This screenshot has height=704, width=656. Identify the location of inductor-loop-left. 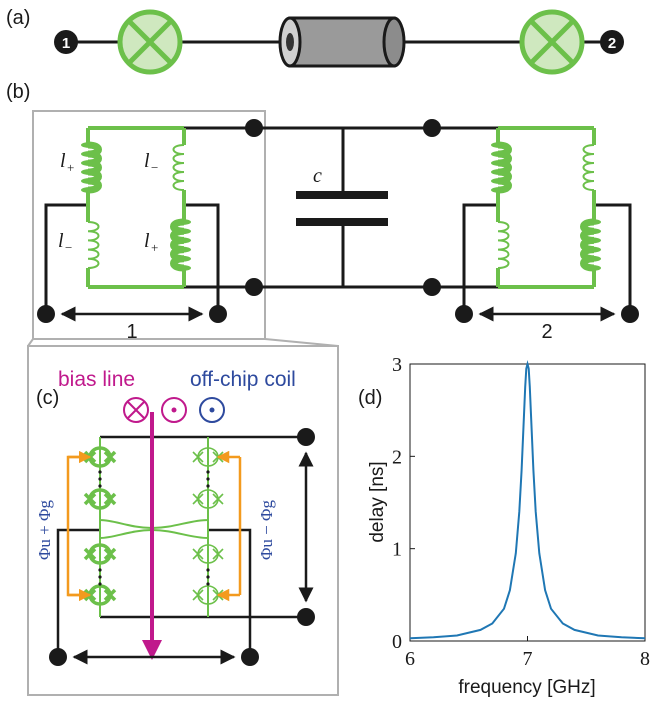
(136, 207).